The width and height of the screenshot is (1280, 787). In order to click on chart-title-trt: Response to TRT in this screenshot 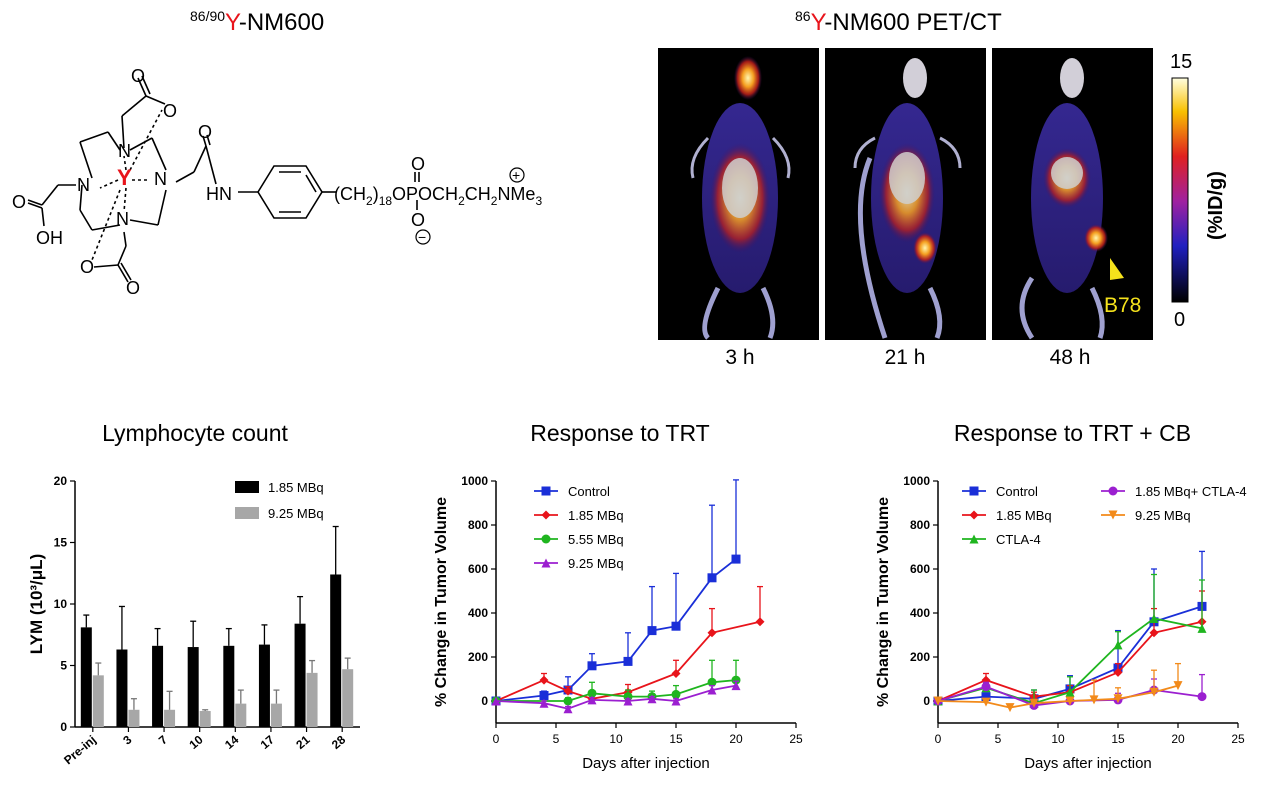, I will do `click(620, 433)`.